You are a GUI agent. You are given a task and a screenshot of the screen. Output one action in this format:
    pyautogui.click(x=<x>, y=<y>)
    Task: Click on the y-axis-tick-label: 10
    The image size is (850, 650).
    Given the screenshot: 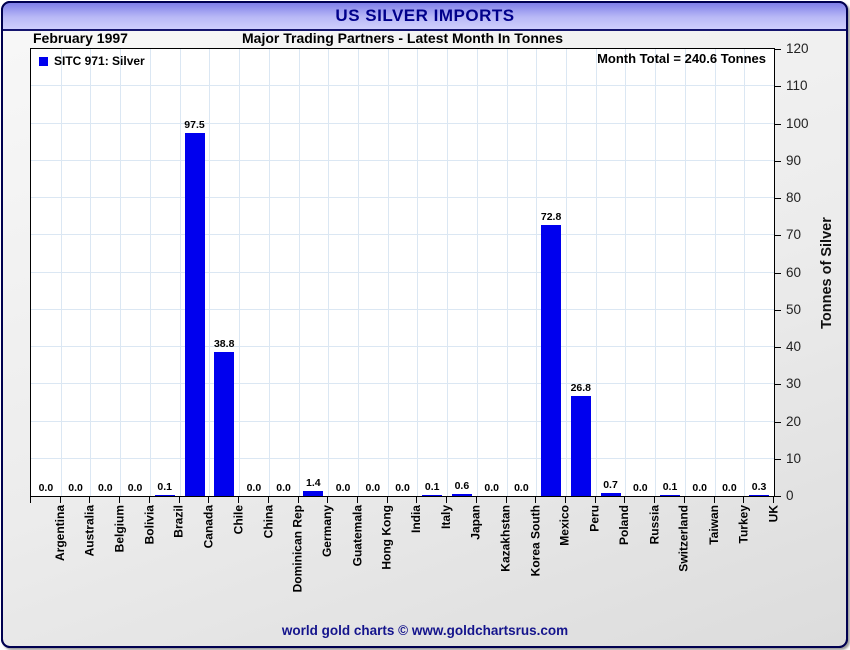 What is the action you would take?
    pyautogui.click(x=794, y=458)
    